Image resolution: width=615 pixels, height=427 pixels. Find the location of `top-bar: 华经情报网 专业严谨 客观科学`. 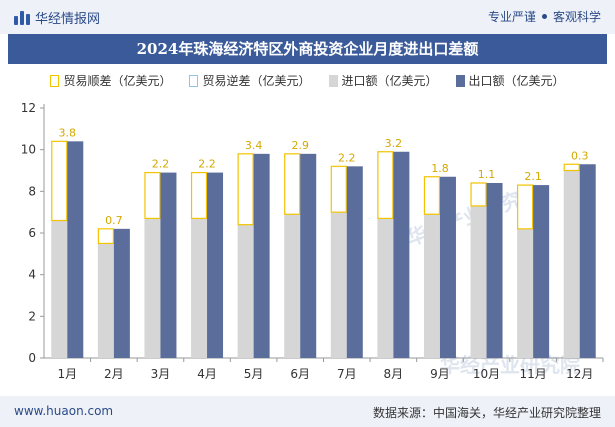

top-bar: 华经情报网 专业严谨 客观科学 is located at coordinates (307, 17).